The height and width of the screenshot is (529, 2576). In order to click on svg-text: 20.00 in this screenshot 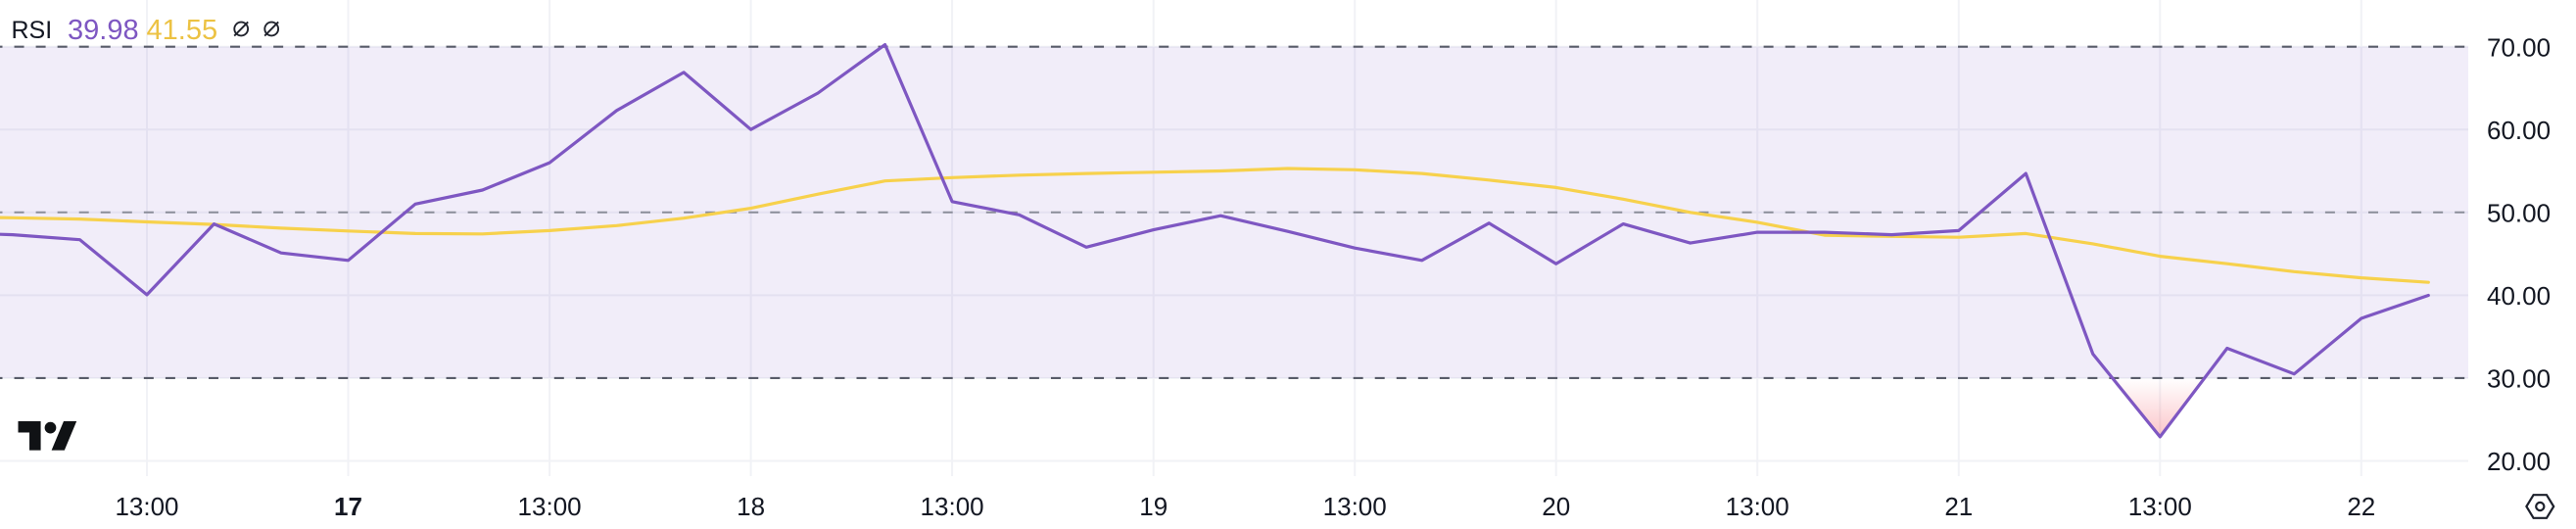, I will do `click(2519, 461)`.